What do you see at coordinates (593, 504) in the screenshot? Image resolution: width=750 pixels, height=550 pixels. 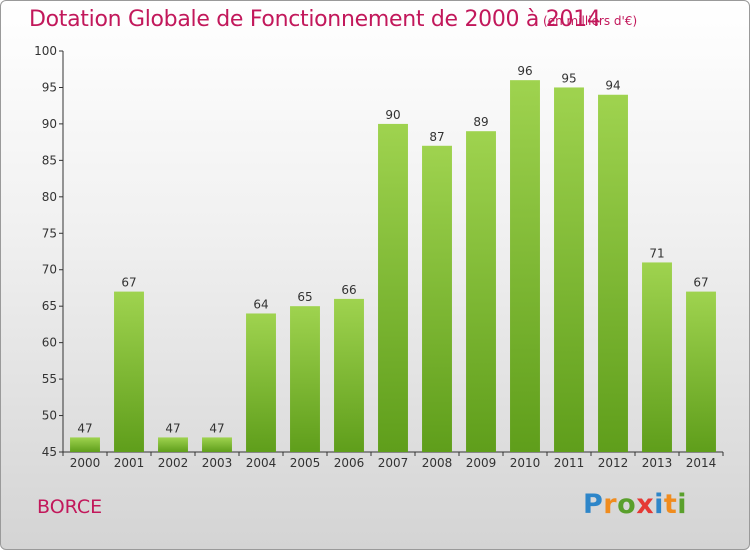 I see `logo-letter: P` at bounding box center [593, 504].